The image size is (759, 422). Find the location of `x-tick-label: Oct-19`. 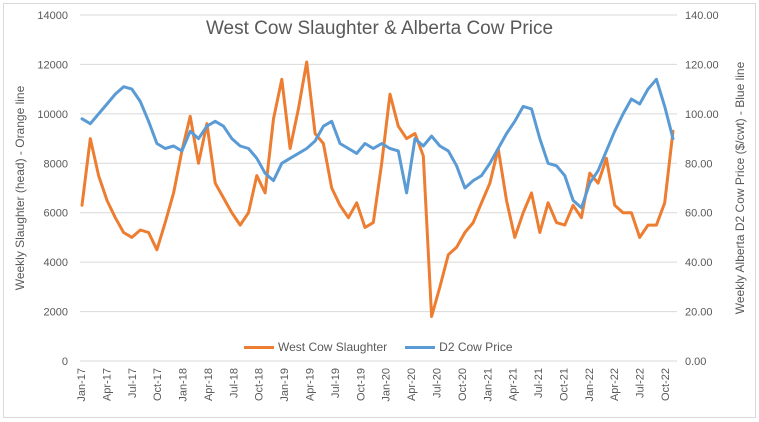

x-tick-label: Oct-19 is located at coordinates (361, 384).